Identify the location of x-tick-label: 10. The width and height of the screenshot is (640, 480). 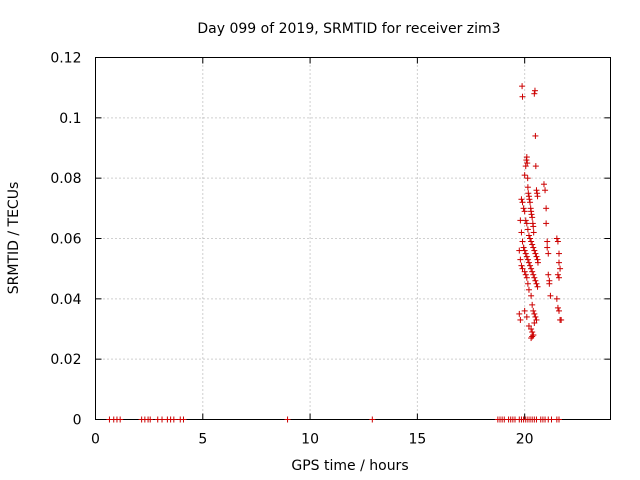
(310, 440).